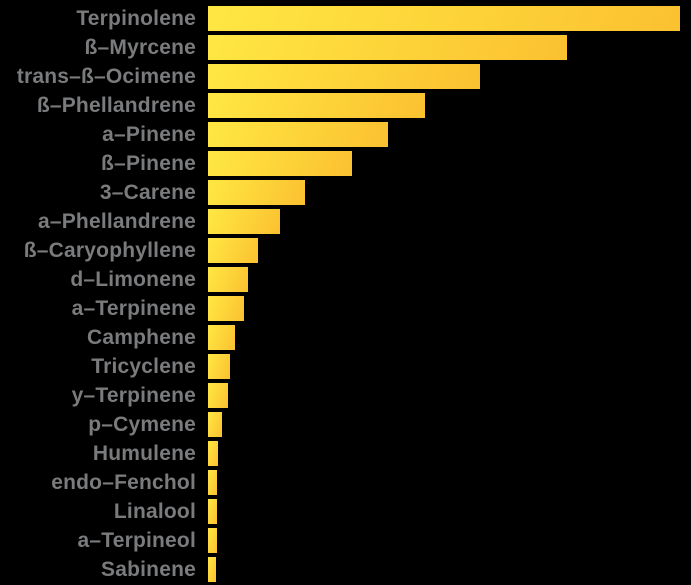  I want to click on chart-row: ß–Pinene, so click(345, 163).